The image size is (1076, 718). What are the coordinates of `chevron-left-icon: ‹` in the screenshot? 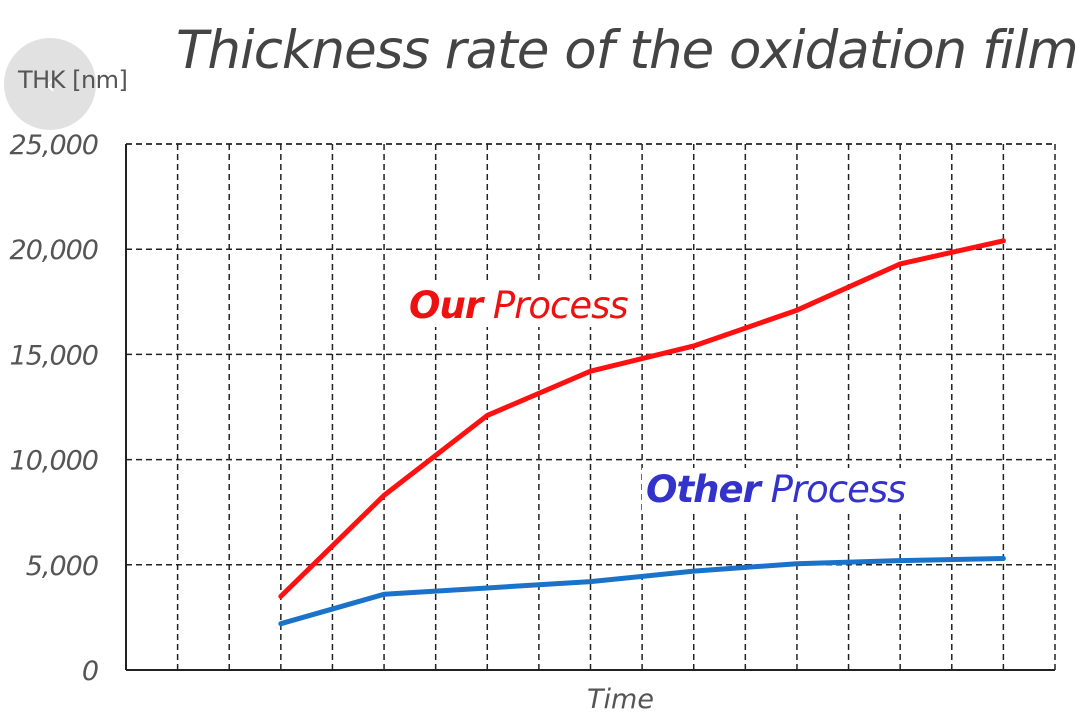 It's located at (50, 84).